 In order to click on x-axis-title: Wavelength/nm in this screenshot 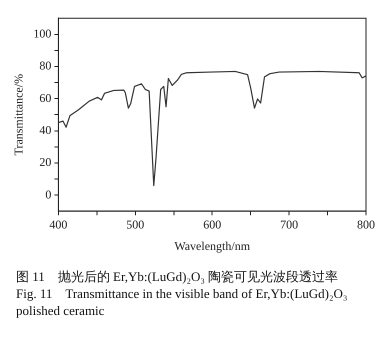, I will do `click(212, 245)`.